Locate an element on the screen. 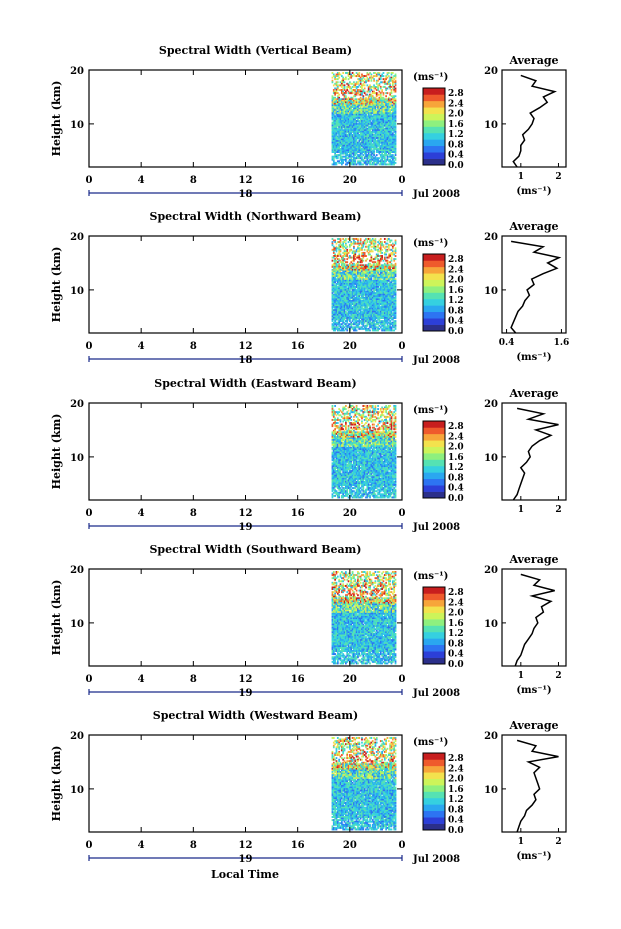 This screenshot has width=621, height=929. profile-x-tick-label: 0.4 is located at coordinates (507, 343).